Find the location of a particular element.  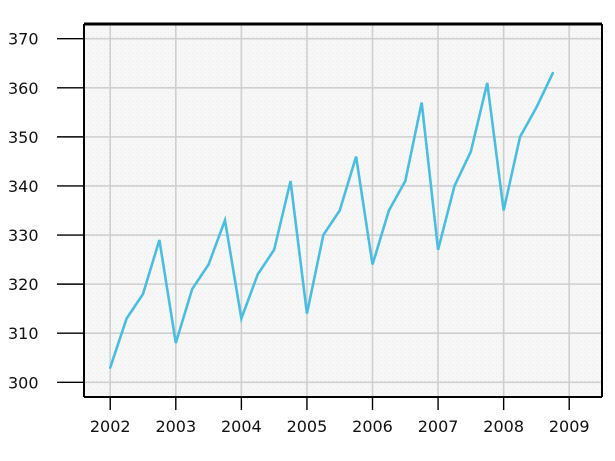

y-tick-label: 370 is located at coordinates (23, 39).